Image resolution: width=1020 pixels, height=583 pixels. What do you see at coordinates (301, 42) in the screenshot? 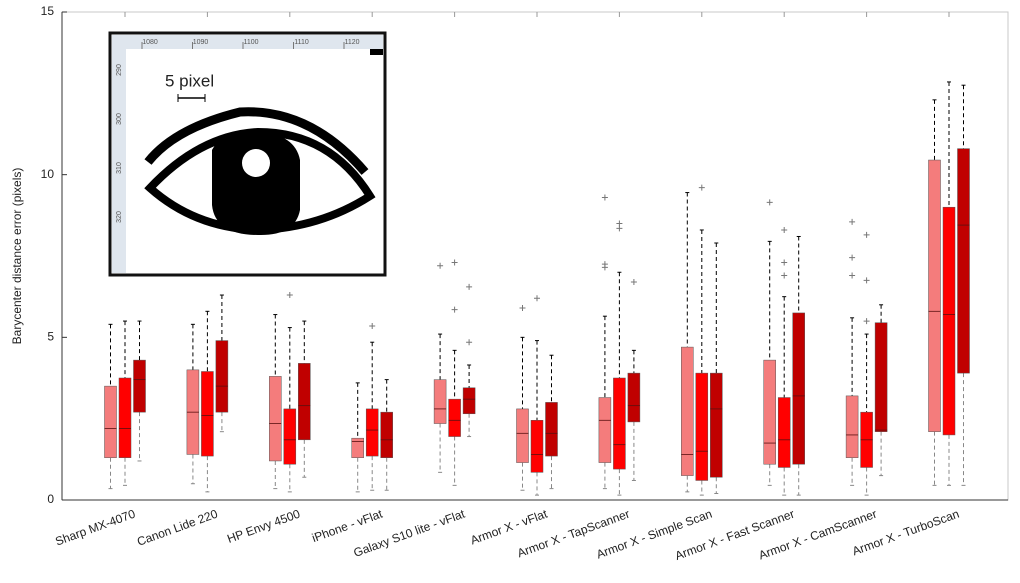
I see `x-ruler-label: 1110` at bounding box center [301, 42].